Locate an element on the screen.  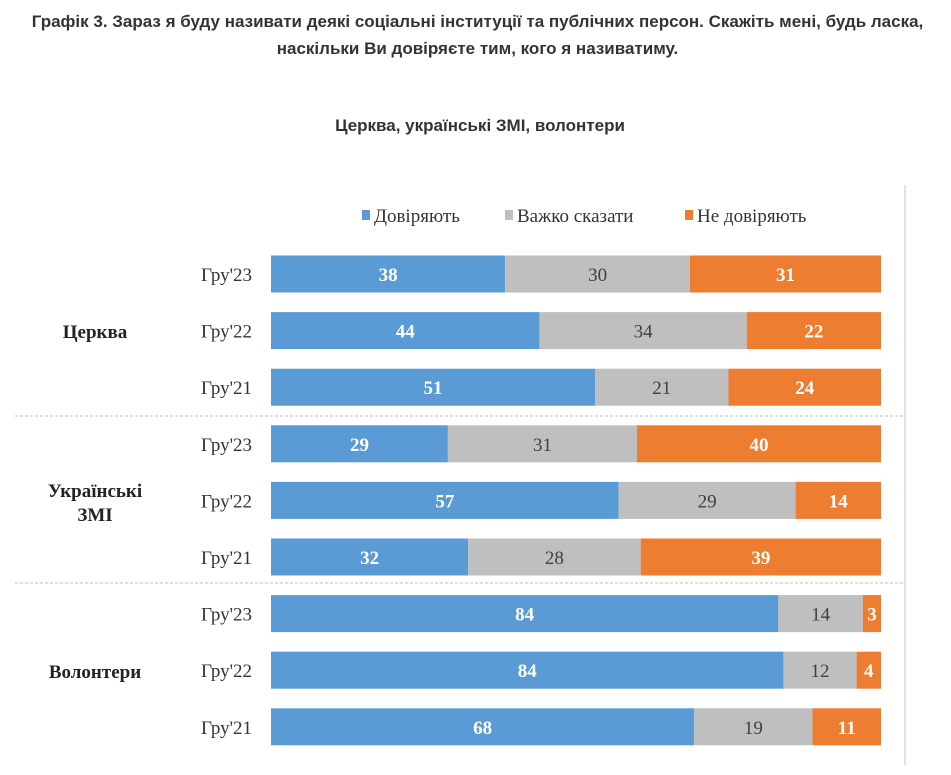
data-label: 28 is located at coordinates (554, 558).